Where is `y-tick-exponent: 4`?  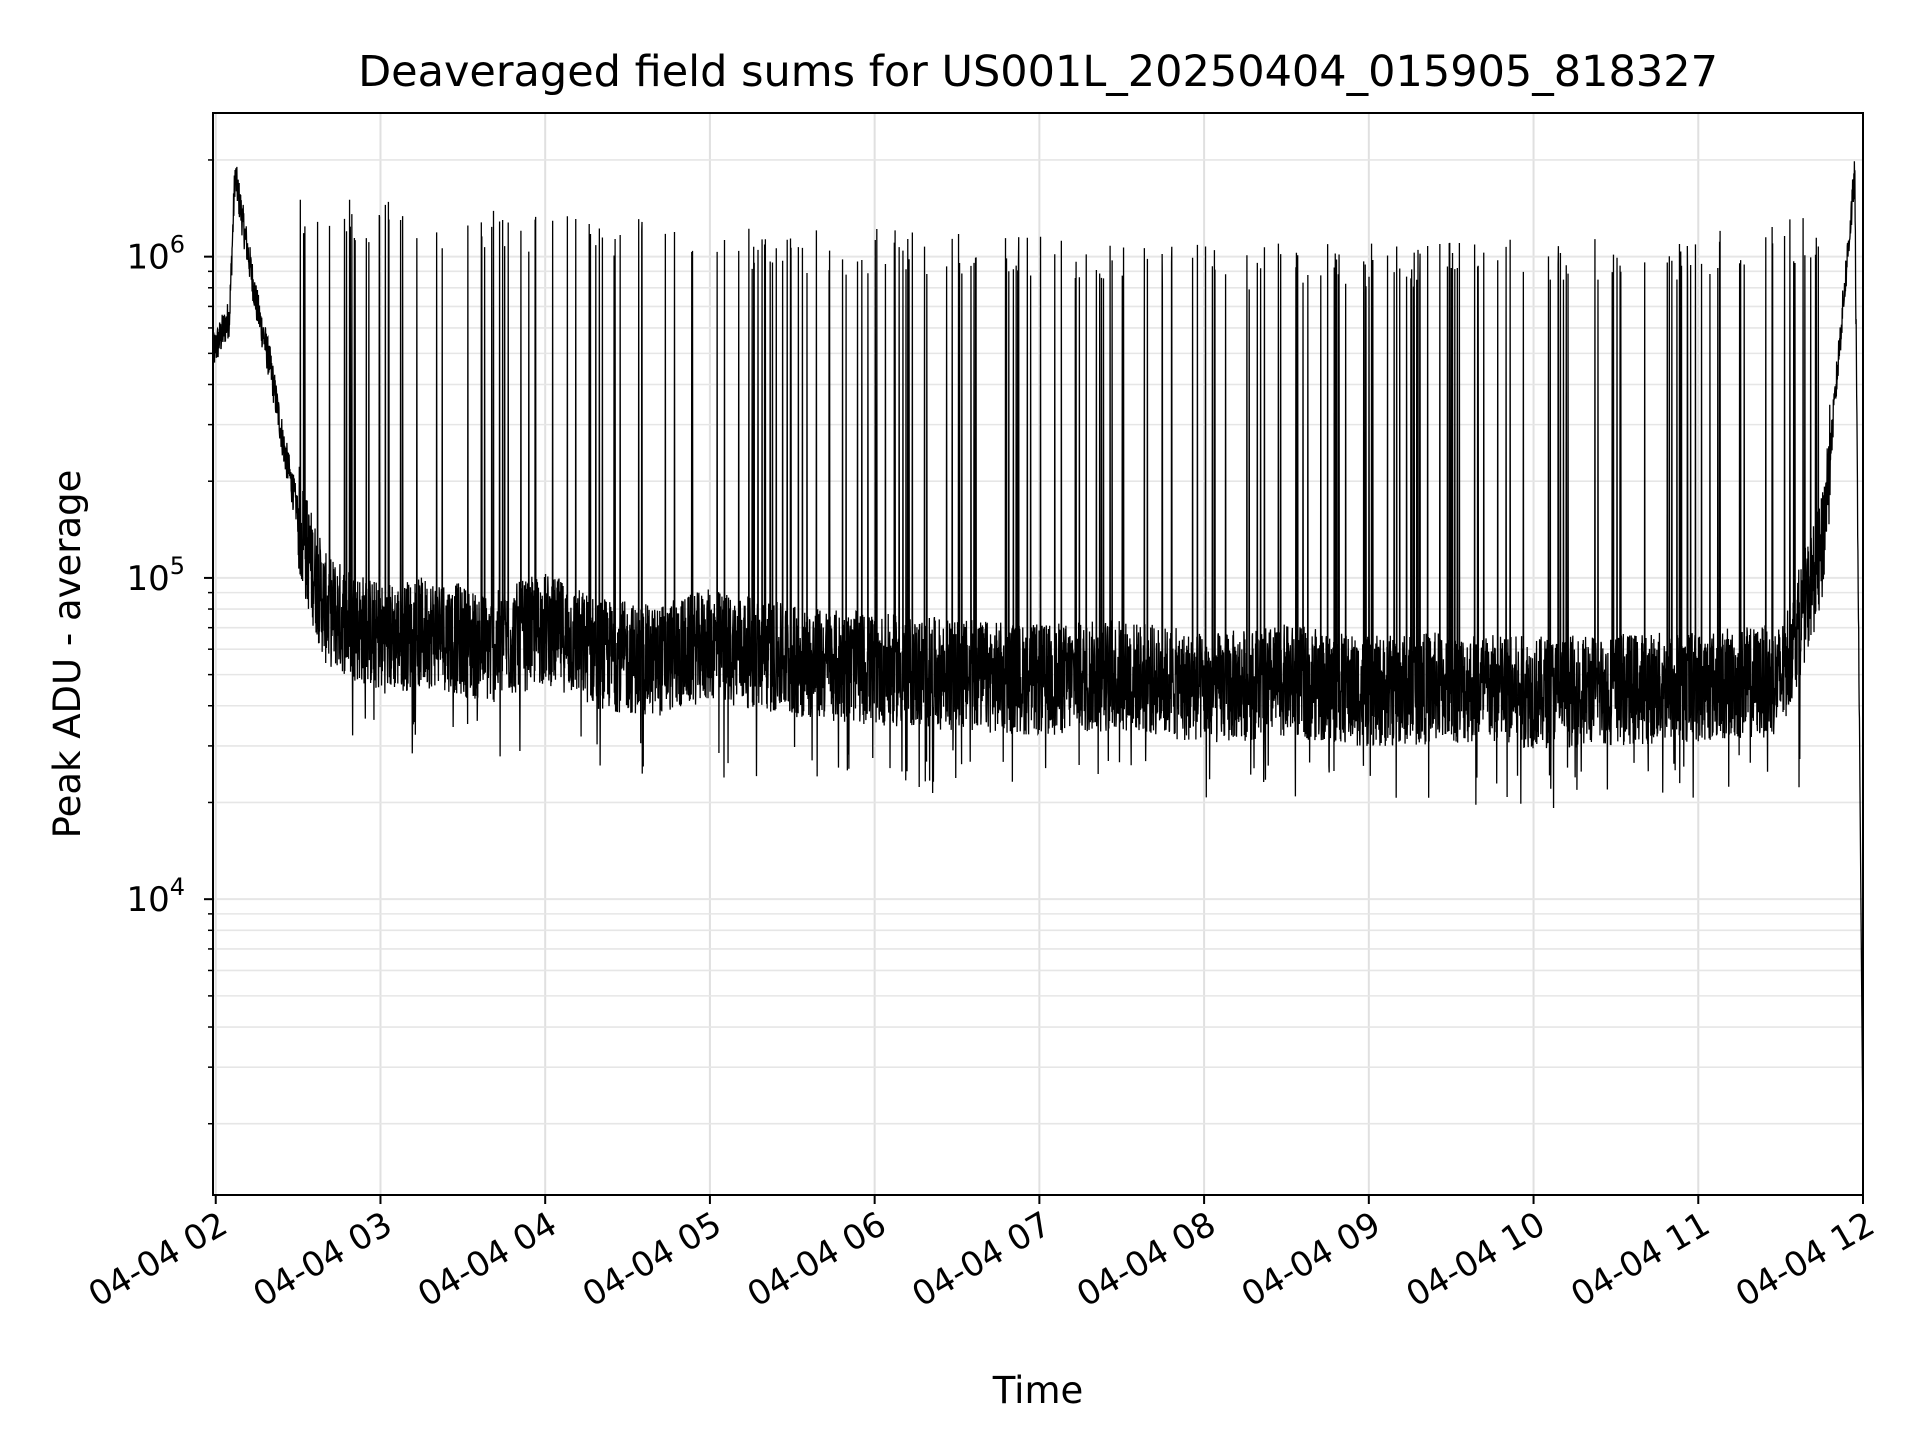 y-tick-exponent: 4 is located at coordinates (177, 887).